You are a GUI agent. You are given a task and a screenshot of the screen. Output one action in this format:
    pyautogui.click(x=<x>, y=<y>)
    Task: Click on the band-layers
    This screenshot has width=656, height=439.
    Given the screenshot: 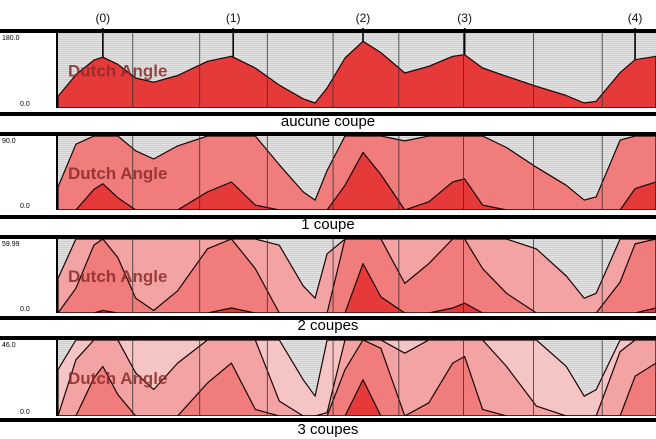 What is the action you would take?
    pyautogui.click(x=357, y=74)
    